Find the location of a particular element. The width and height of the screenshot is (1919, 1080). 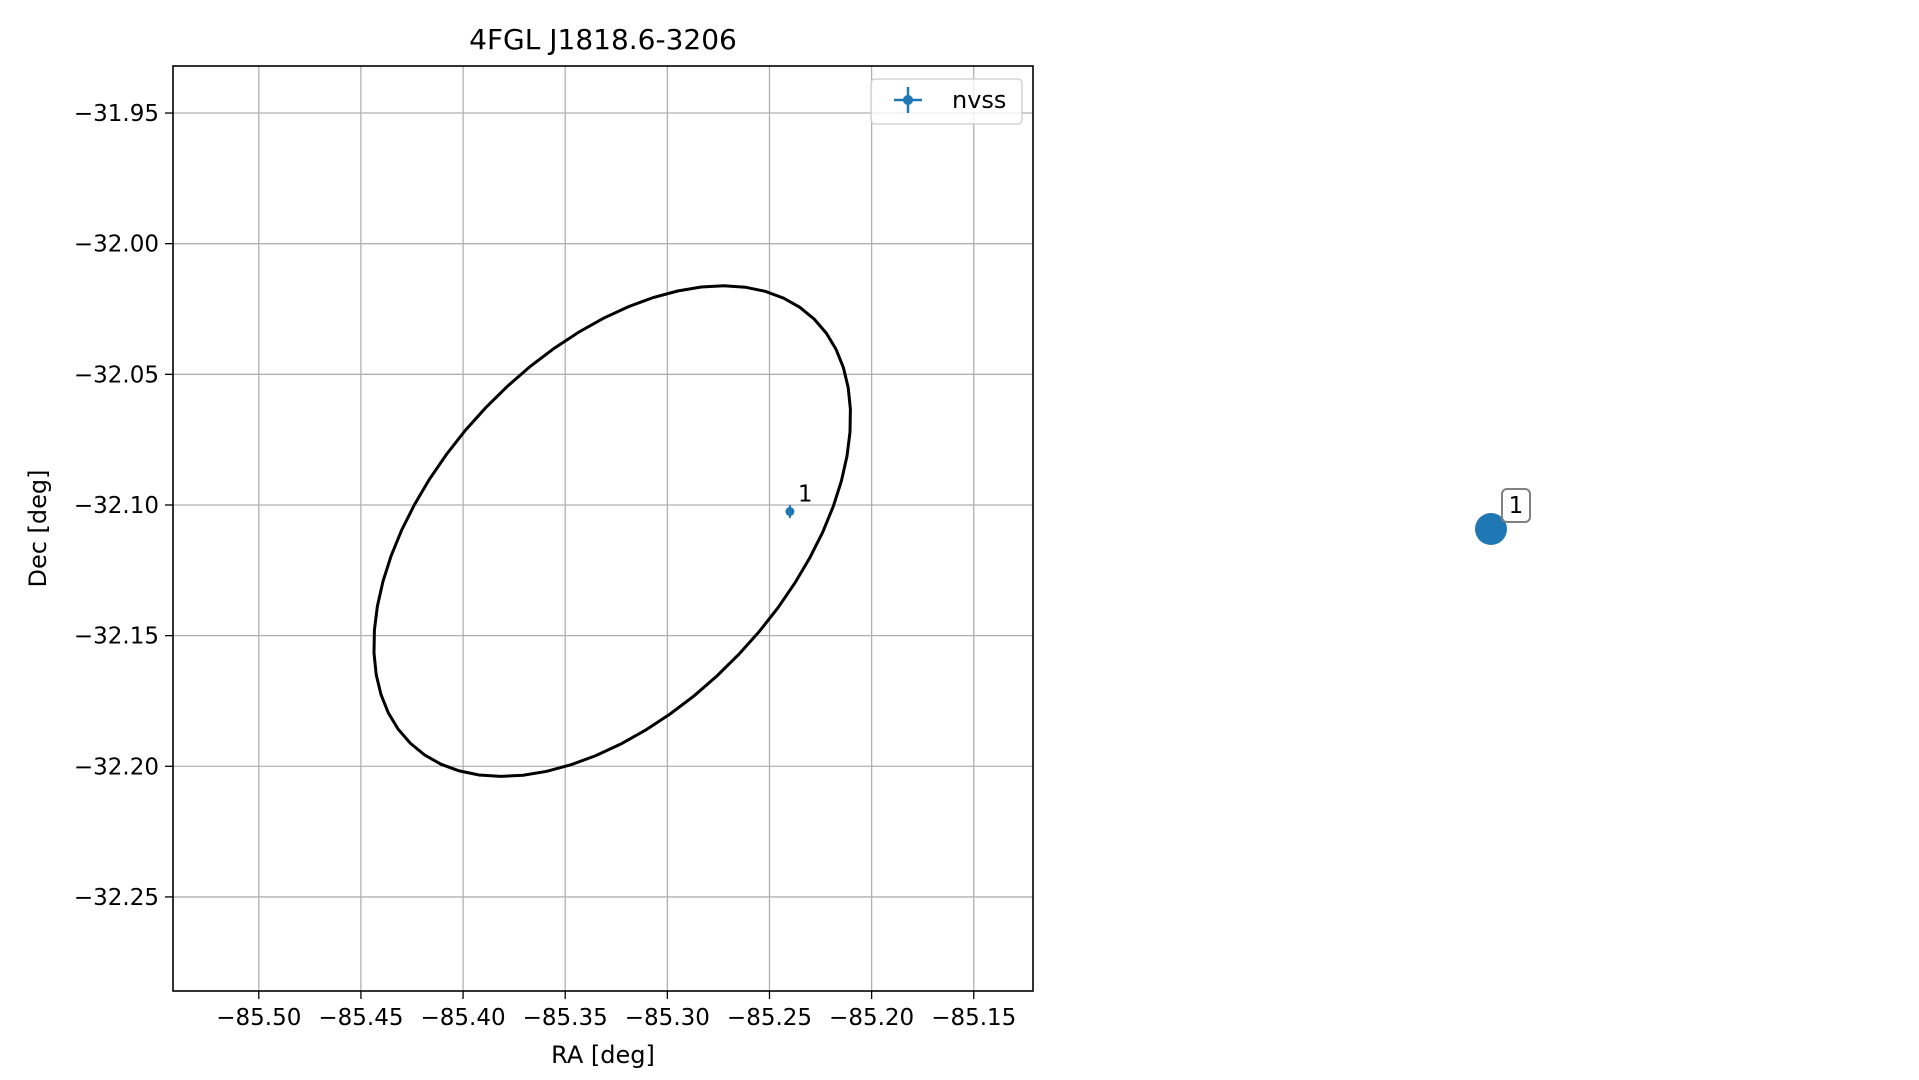

x-tick-label: −85.40 is located at coordinates (463, 1018).